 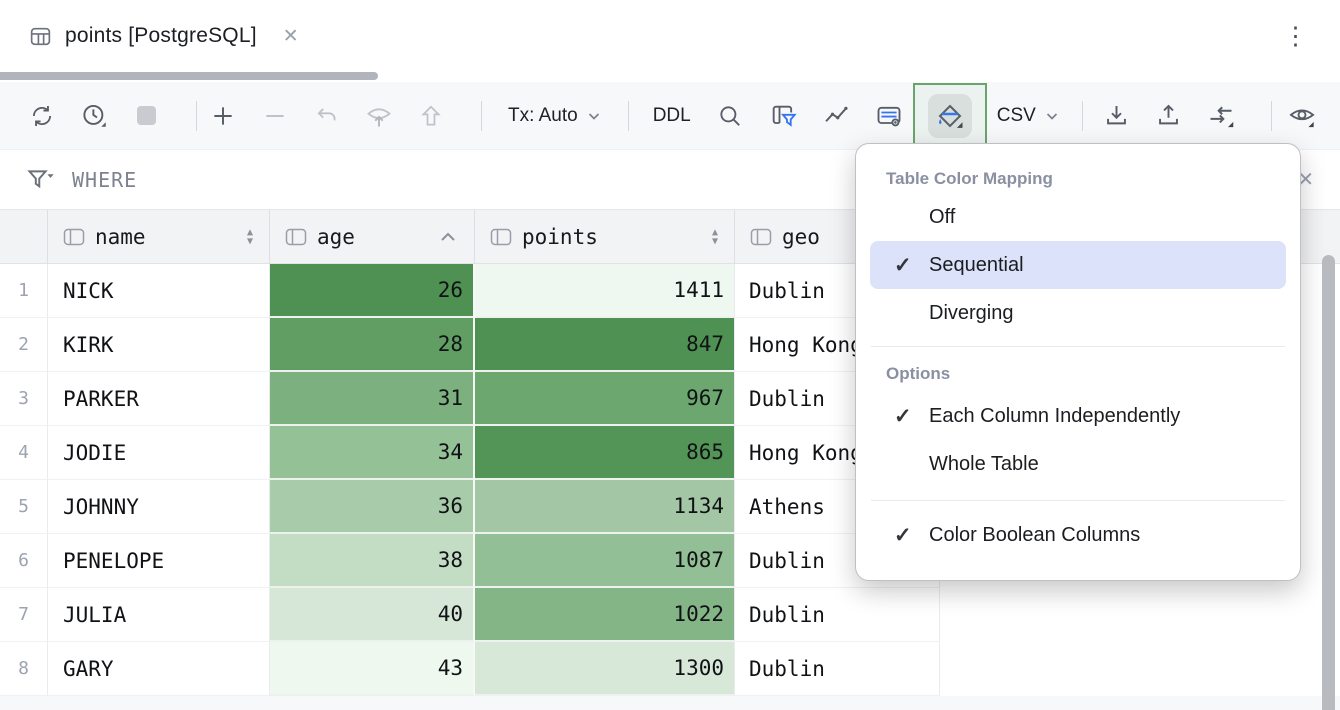 What do you see at coordinates (159, 669) in the screenshot?
I see `cell-name: GARY` at bounding box center [159, 669].